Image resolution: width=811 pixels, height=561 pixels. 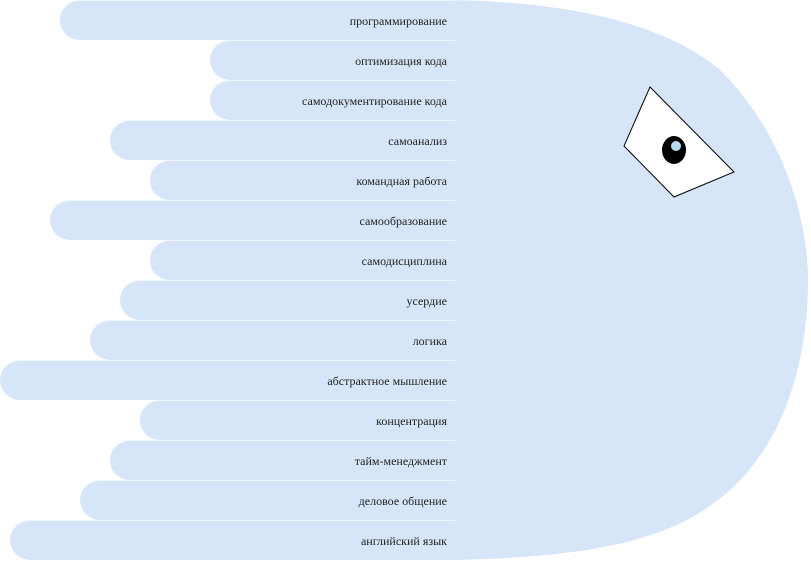 I want to click on skill-bar: логика, so click(x=272, y=340).